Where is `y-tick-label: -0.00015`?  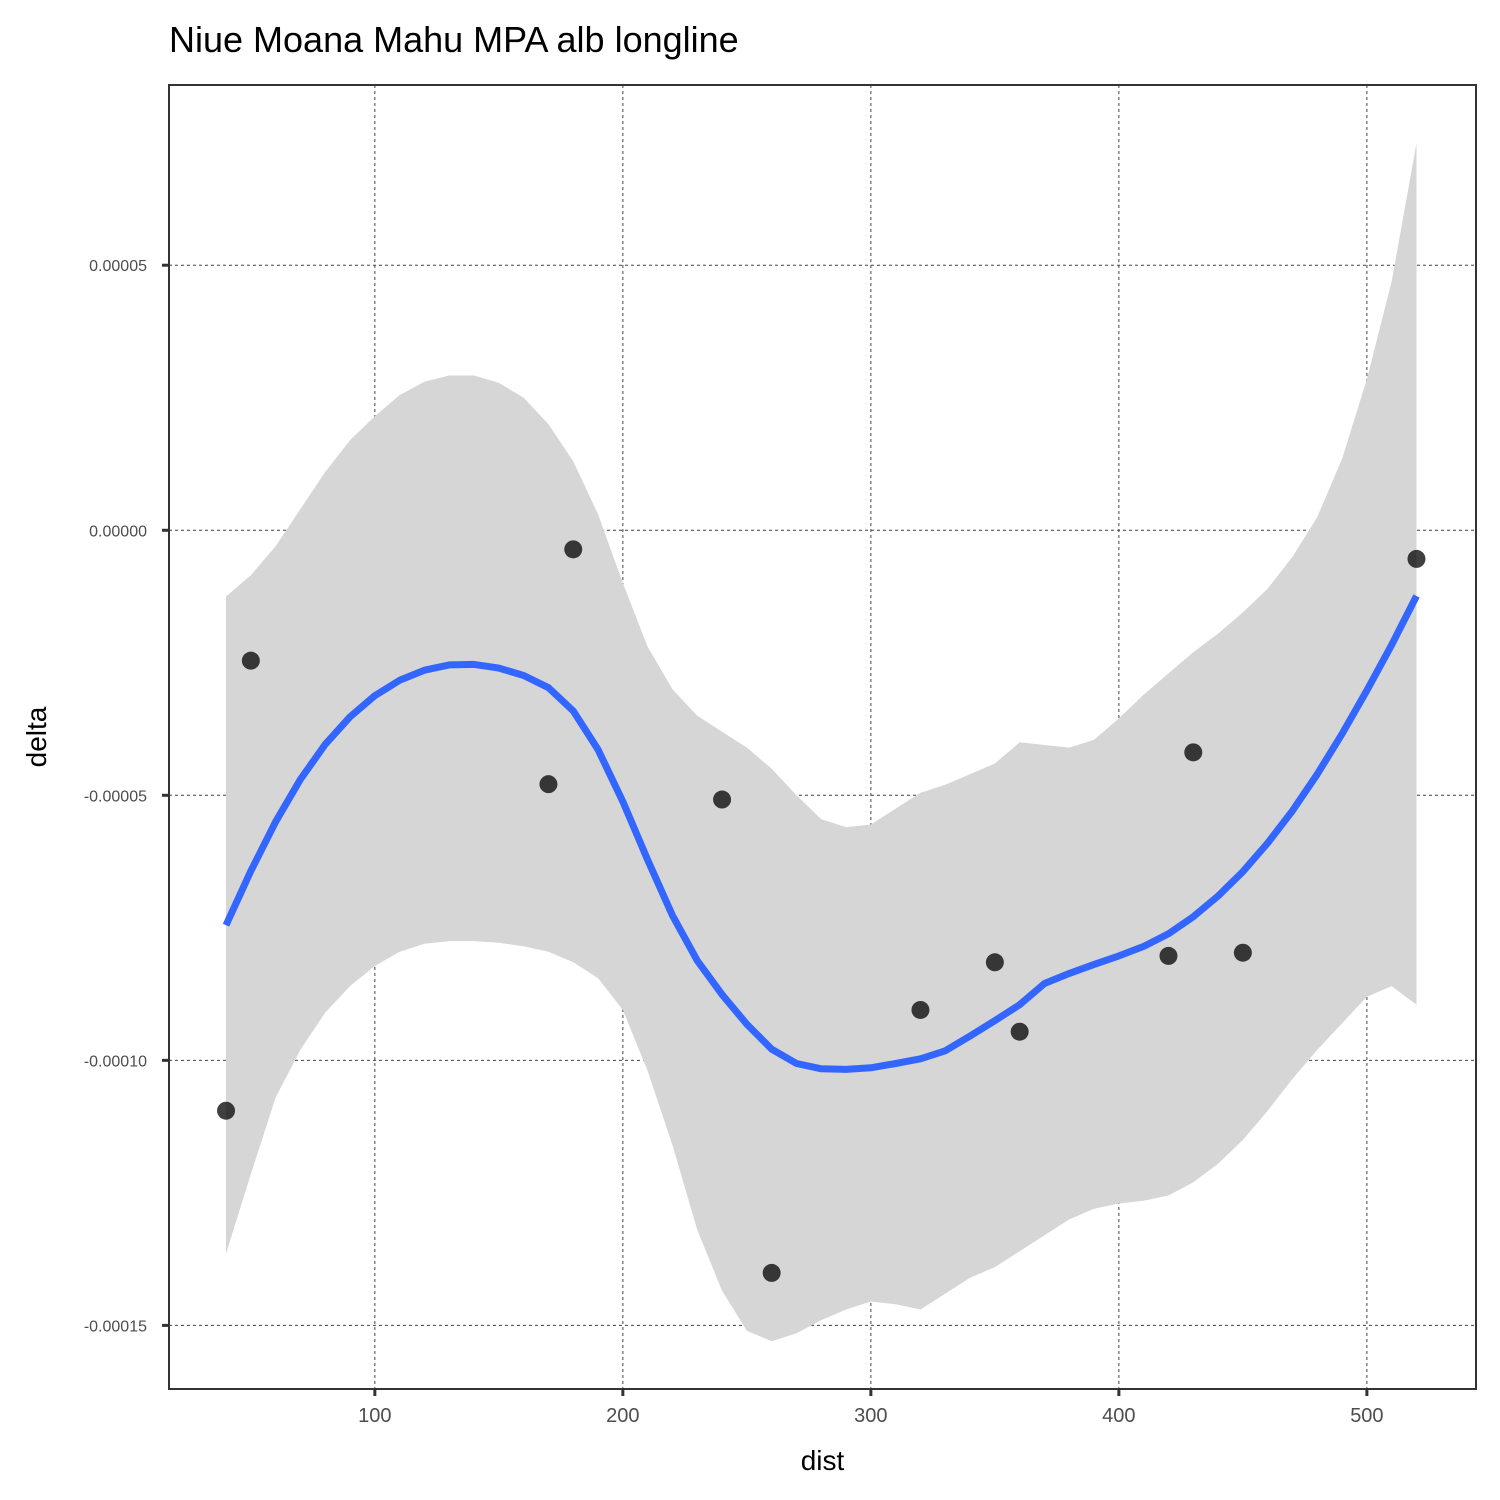 y-tick-label: -0.00015 is located at coordinates (115, 1326).